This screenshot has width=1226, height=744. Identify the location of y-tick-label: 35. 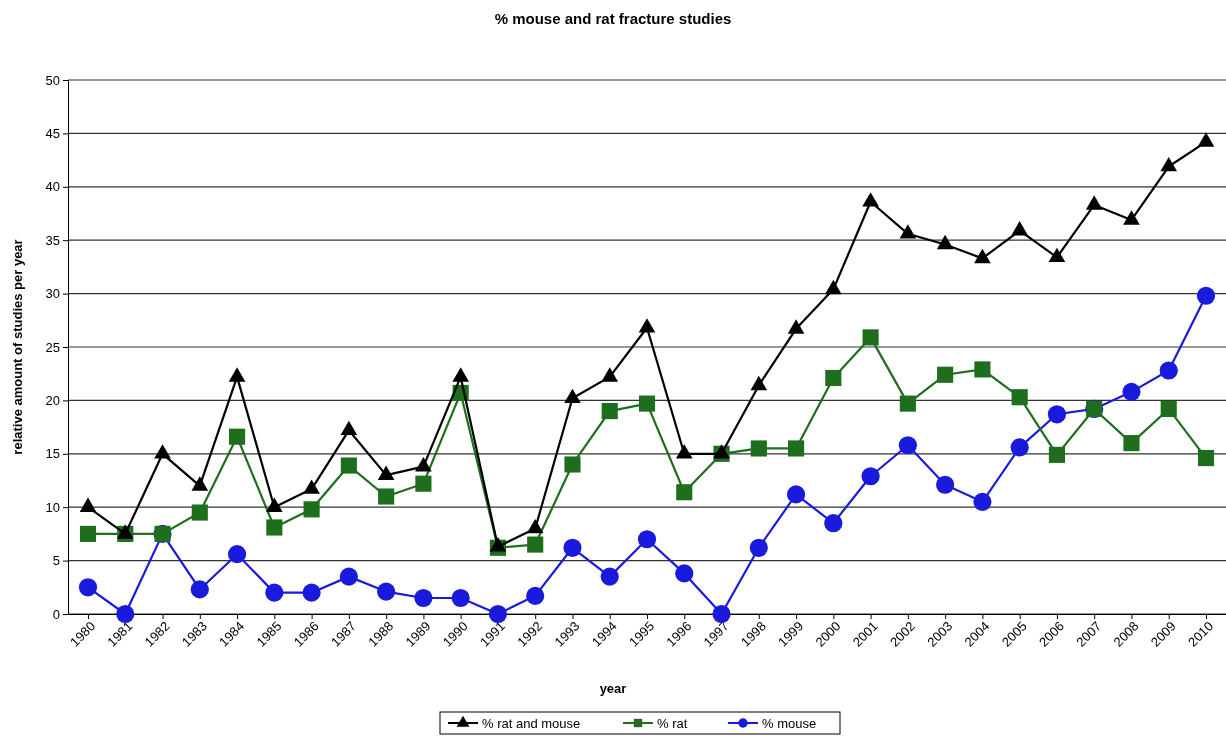
(52, 240).